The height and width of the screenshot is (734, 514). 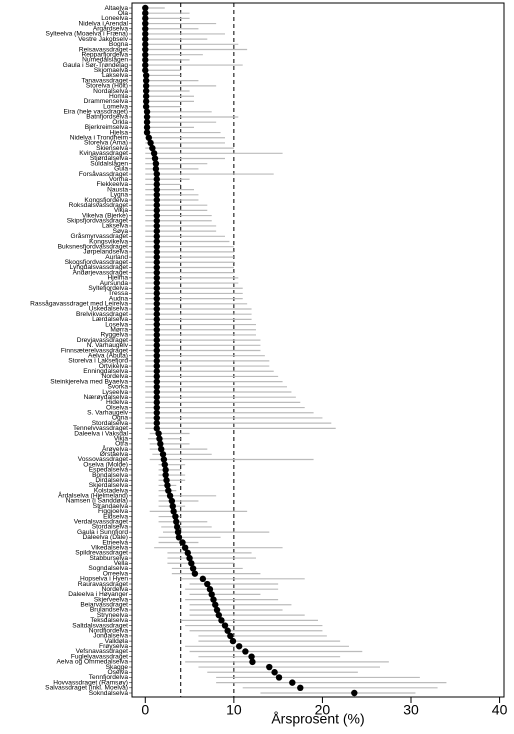 What do you see at coordinates (108, 568) in the screenshot?
I see `category-label: Sogndalselva` at bounding box center [108, 568].